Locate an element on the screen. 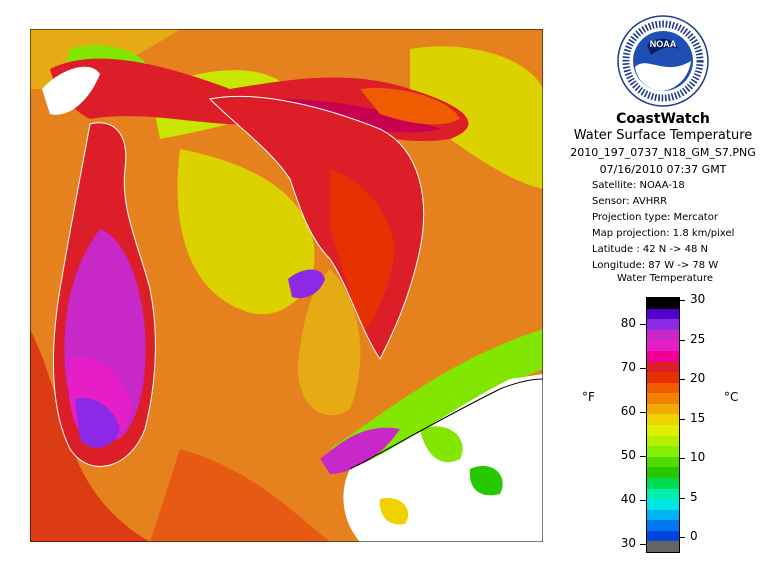 The image size is (782, 572). unit-celsius: °C is located at coordinates (731, 397).